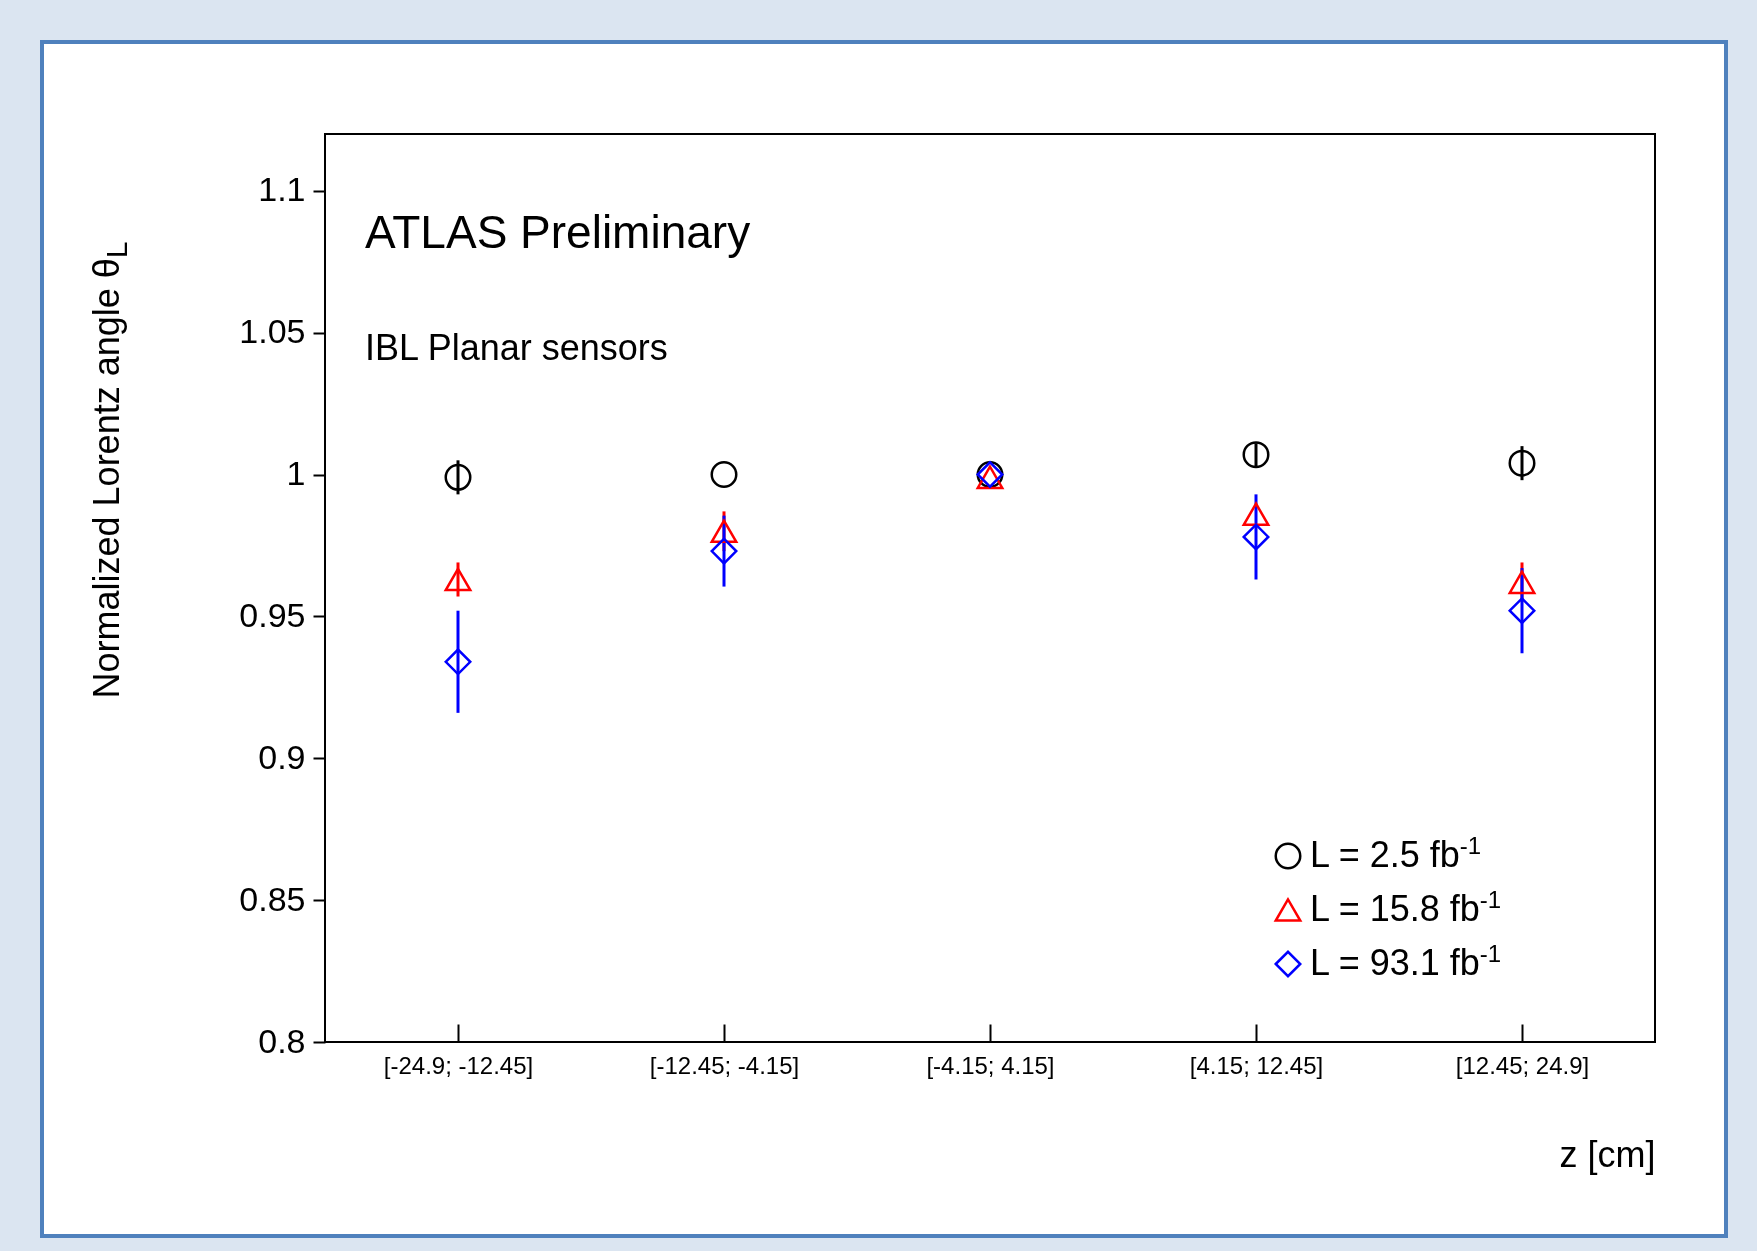  I want to click on y-tick-label: 0.9, so click(282, 756).